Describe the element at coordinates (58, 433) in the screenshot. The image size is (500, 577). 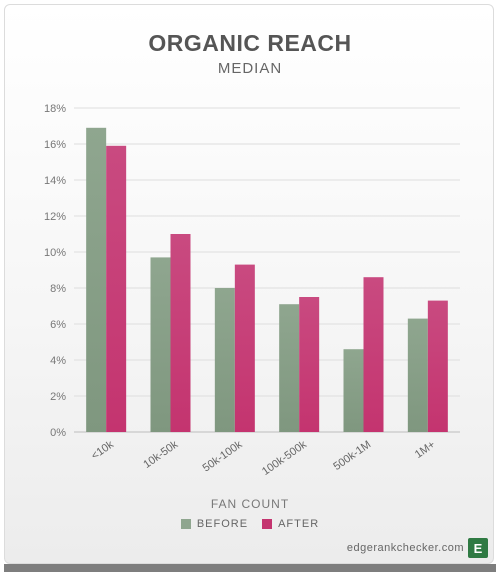
I see `y-tick-label: 0%` at that location.